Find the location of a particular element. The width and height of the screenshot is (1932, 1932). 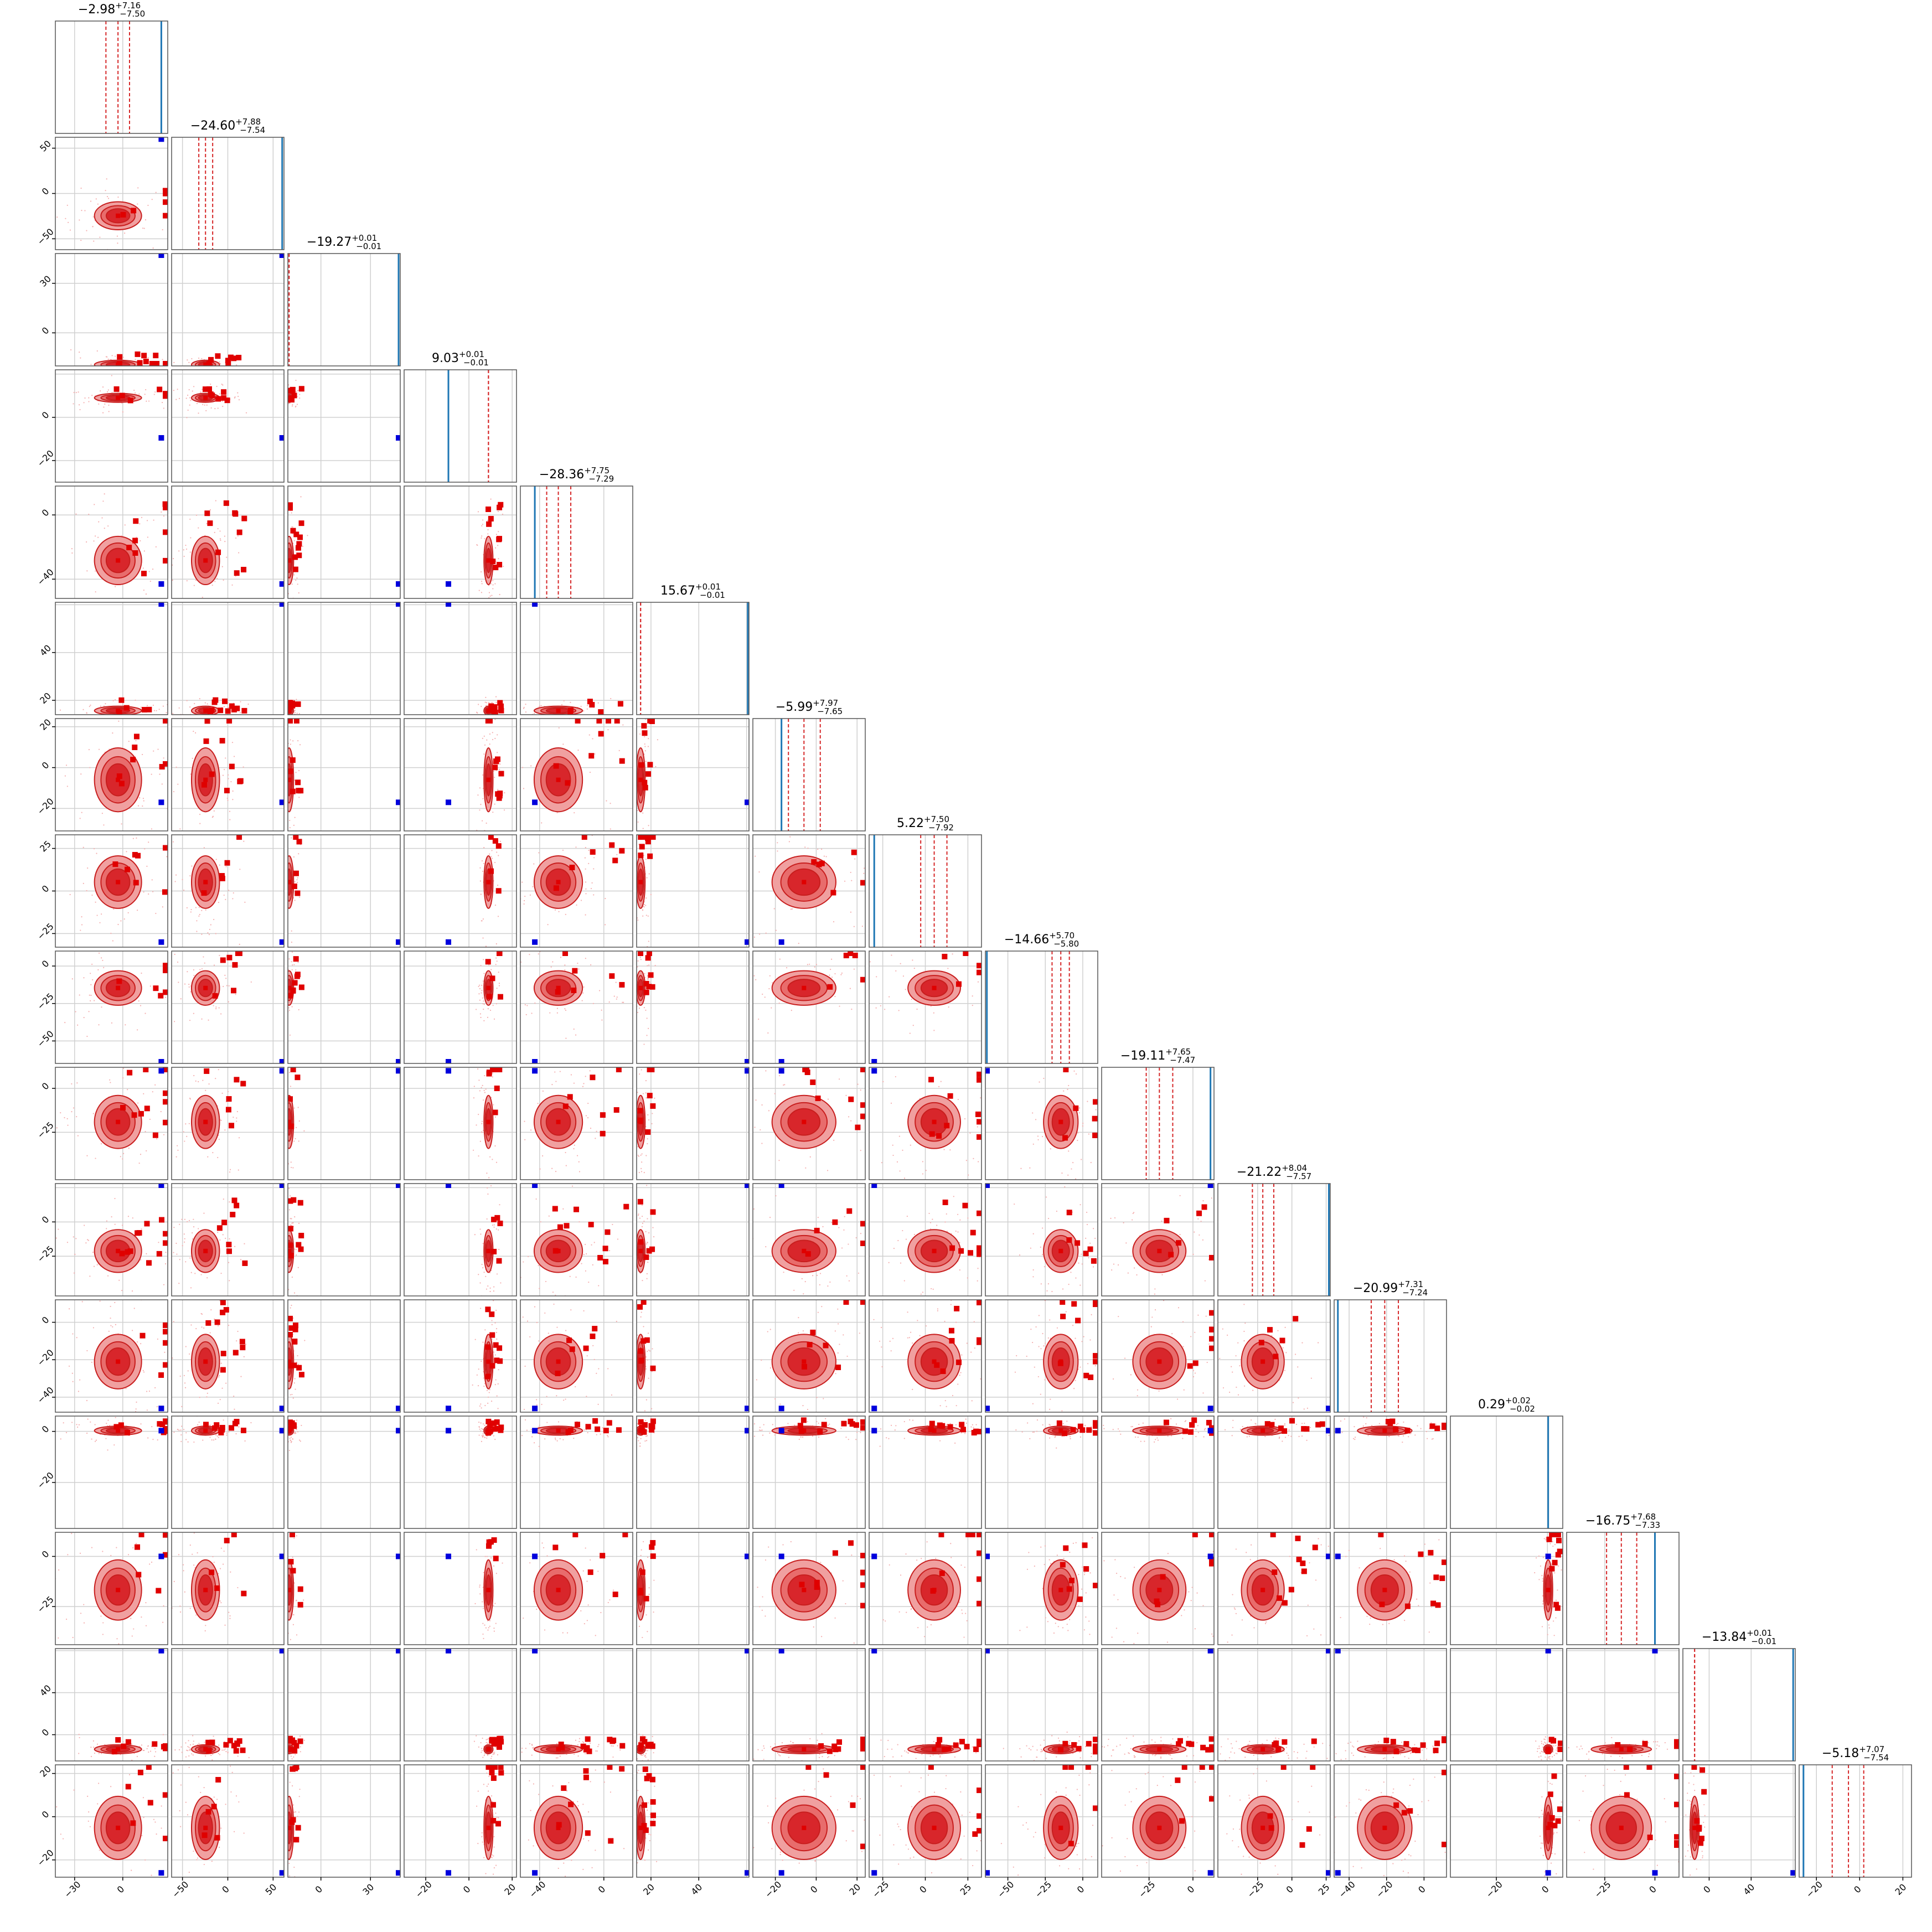

truth-marker is located at coordinates (535, 802).